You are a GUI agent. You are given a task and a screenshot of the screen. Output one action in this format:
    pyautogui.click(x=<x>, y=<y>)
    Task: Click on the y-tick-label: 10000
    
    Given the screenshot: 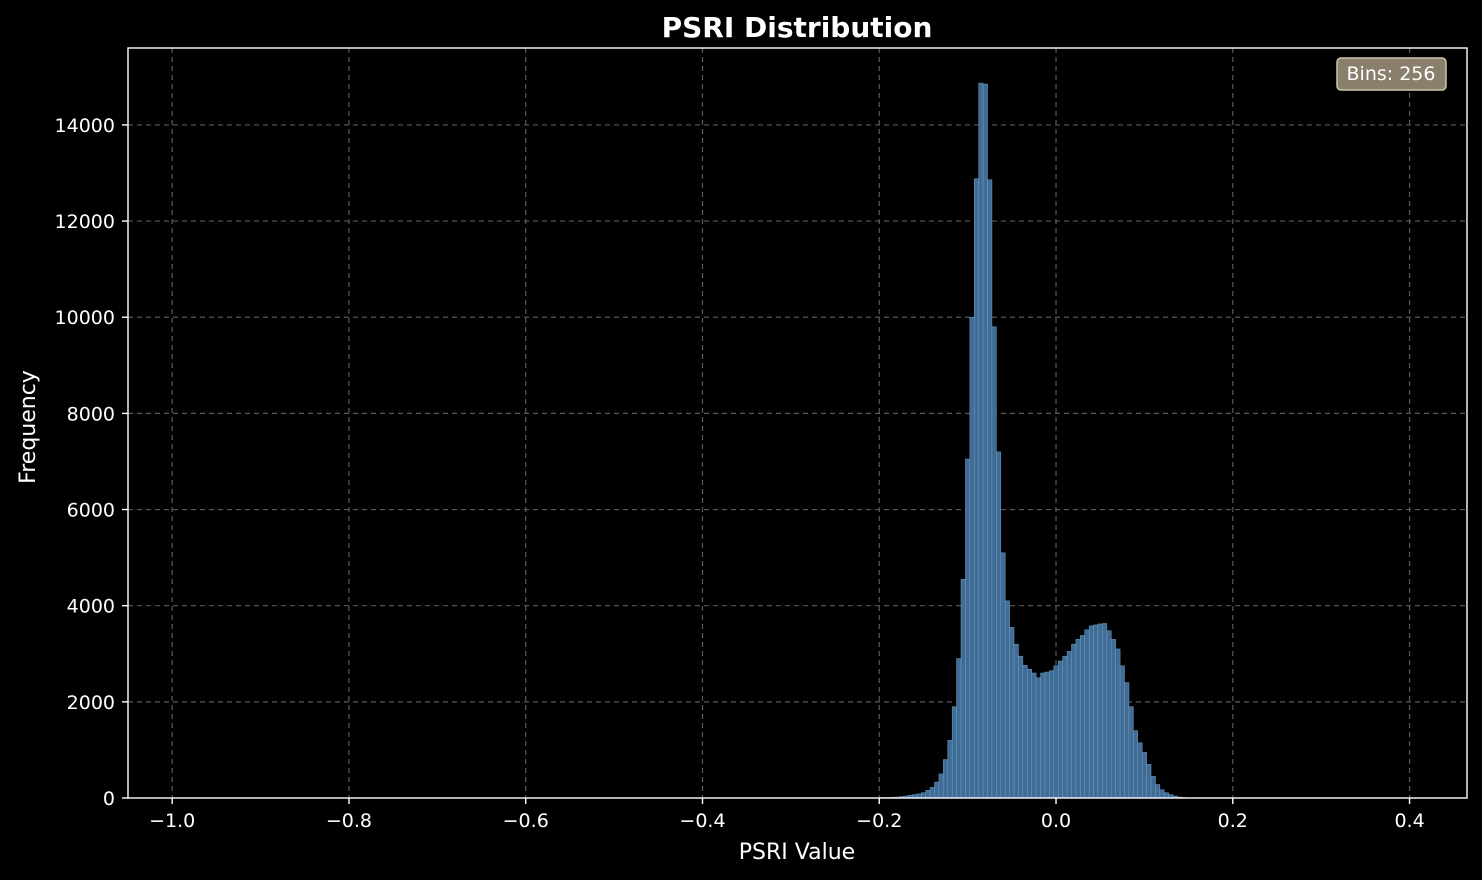 What is the action you would take?
    pyautogui.click(x=85, y=318)
    